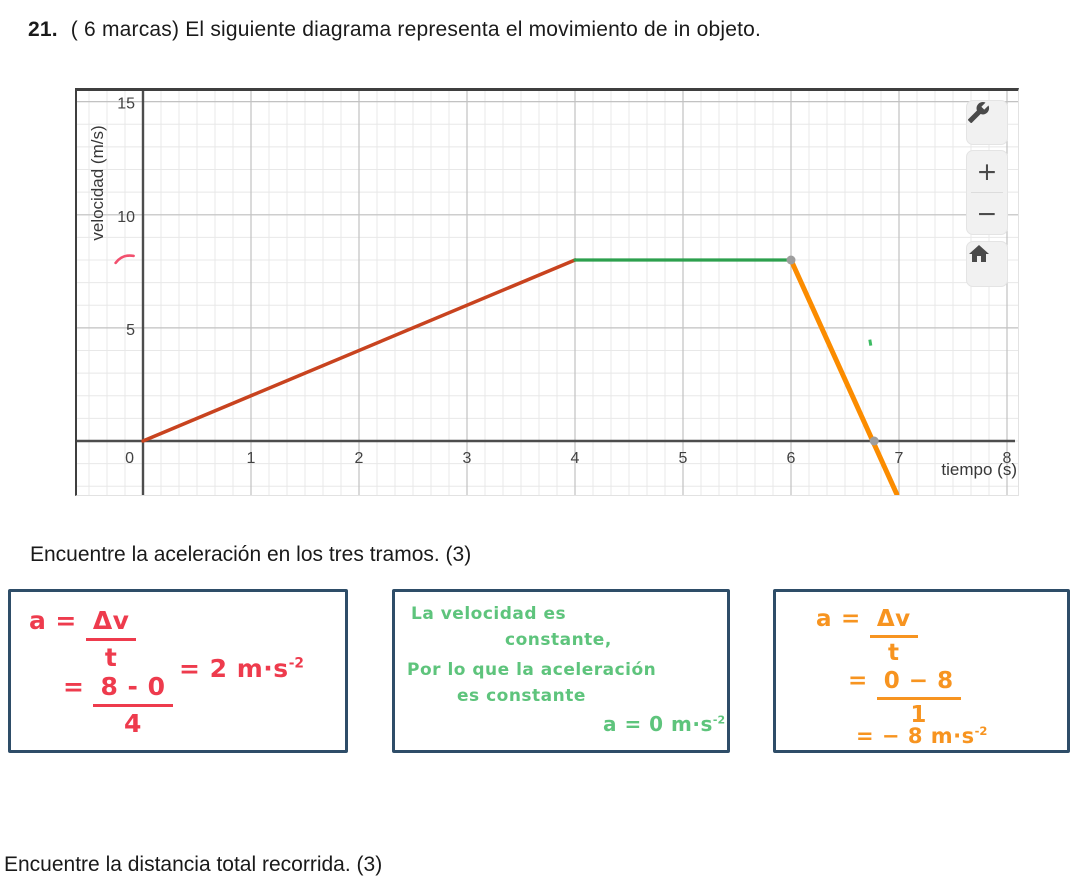 The height and width of the screenshot is (889, 1074). What do you see at coordinates (532, 670) in the screenshot?
I see `box2-line-3: Por lo que la aceleración` at bounding box center [532, 670].